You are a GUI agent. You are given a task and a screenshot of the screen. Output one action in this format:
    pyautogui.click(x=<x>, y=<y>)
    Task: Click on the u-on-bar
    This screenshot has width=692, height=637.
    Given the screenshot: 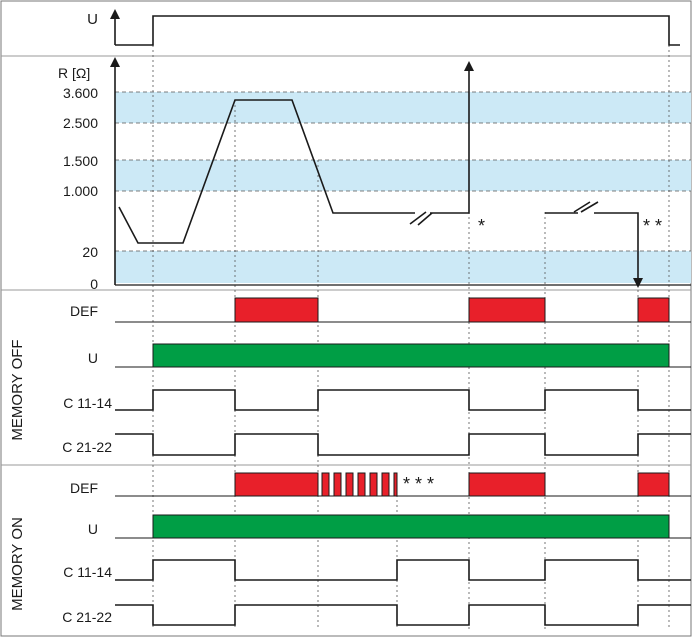 What is the action you would take?
    pyautogui.click(x=411, y=526)
    